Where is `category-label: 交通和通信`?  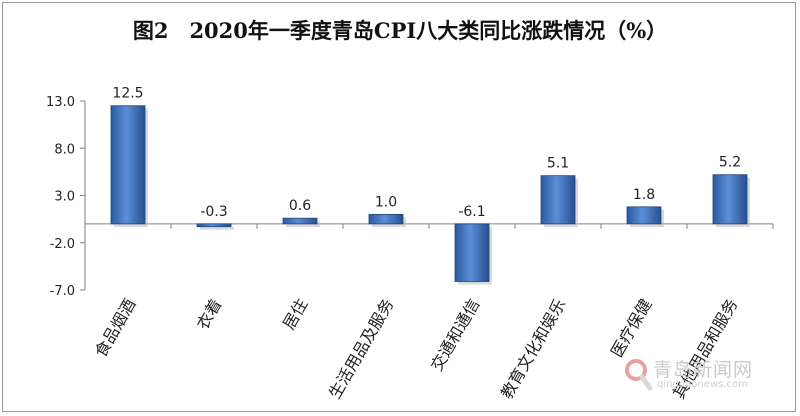
category-label: 交通和通信 is located at coordinates (455, 335).